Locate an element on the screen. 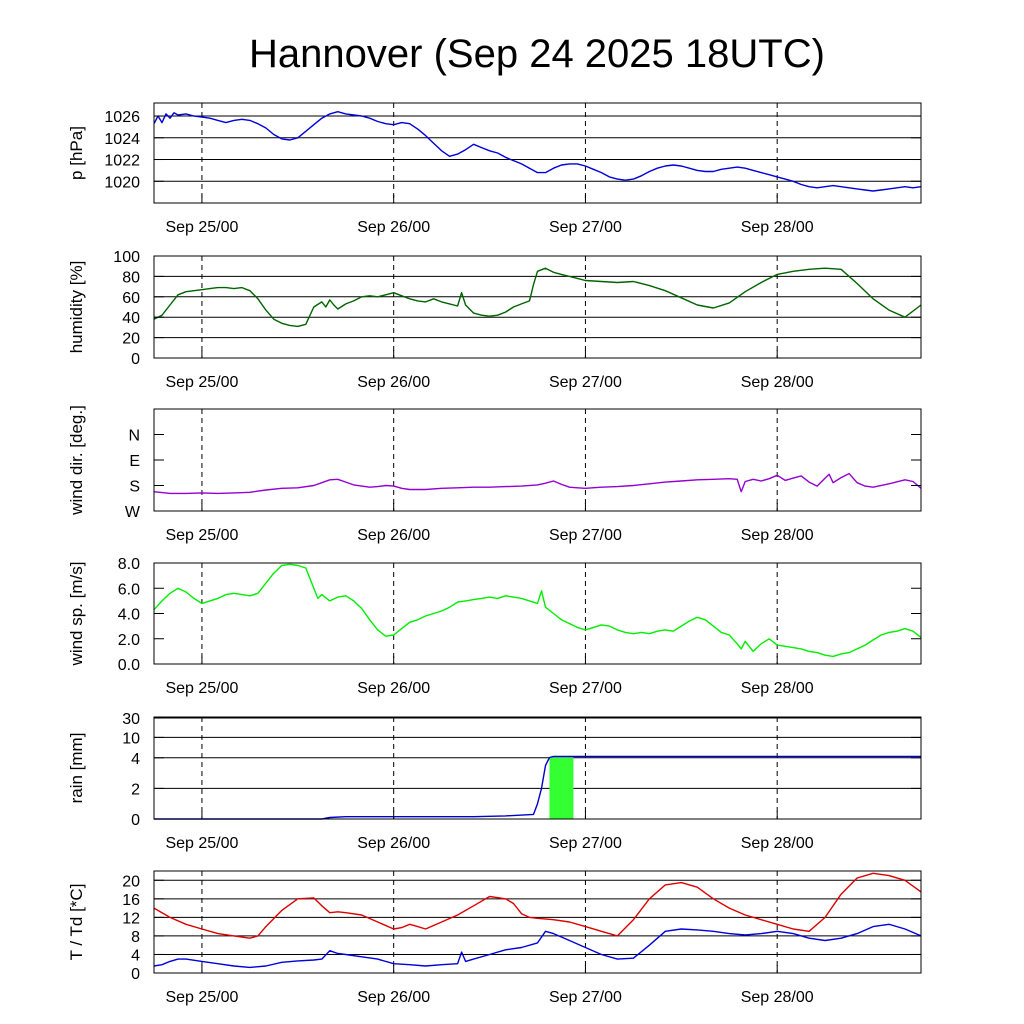  series-line-rain_line is located at coordinates (537, 787).